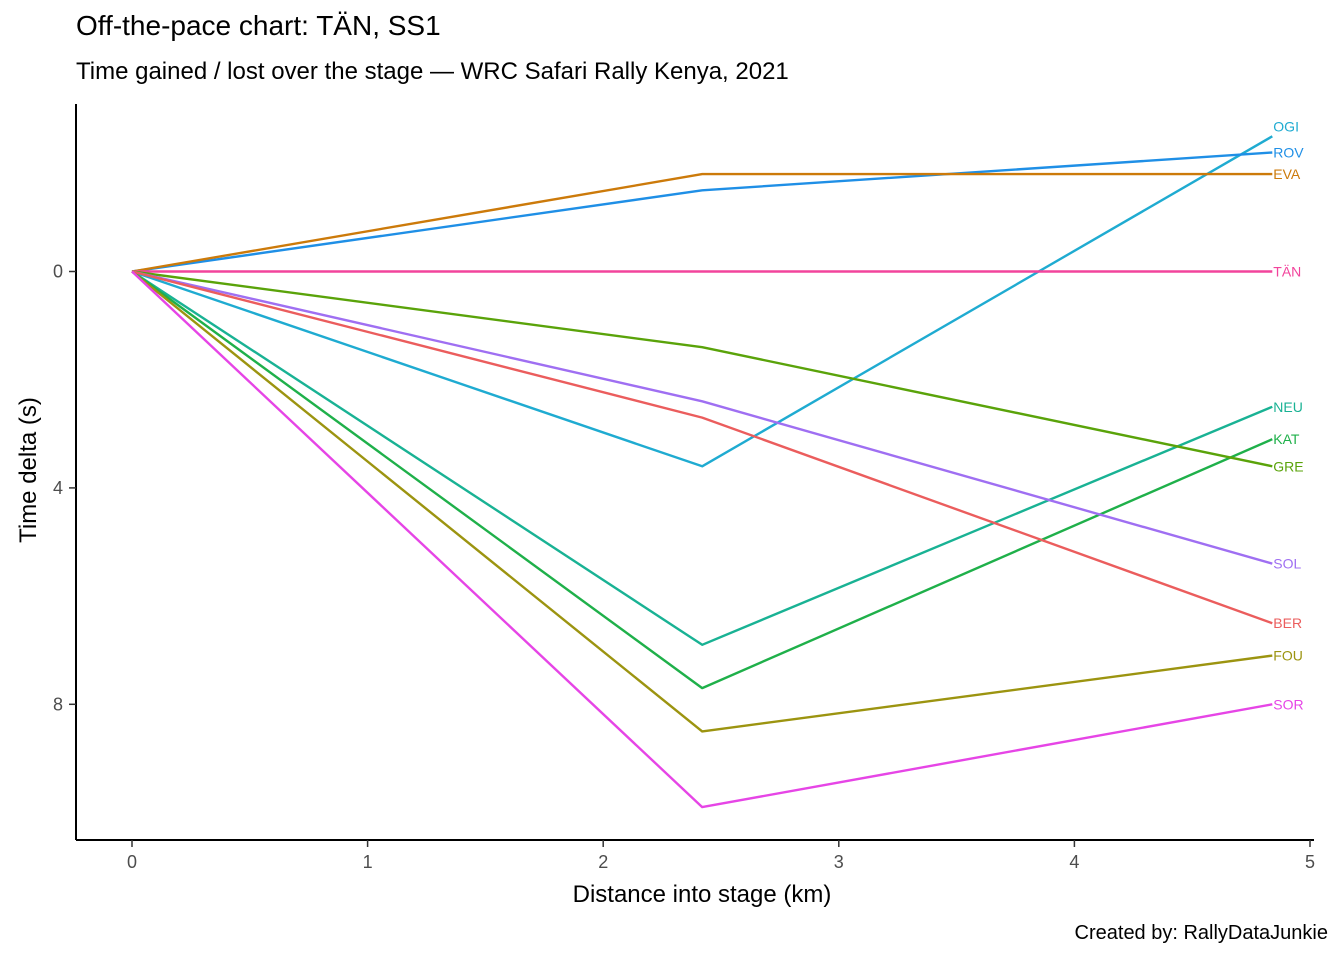 This screenshot has height=960, width=1344. I want to click on series-label-sol: SOL, so click(1287, 564).